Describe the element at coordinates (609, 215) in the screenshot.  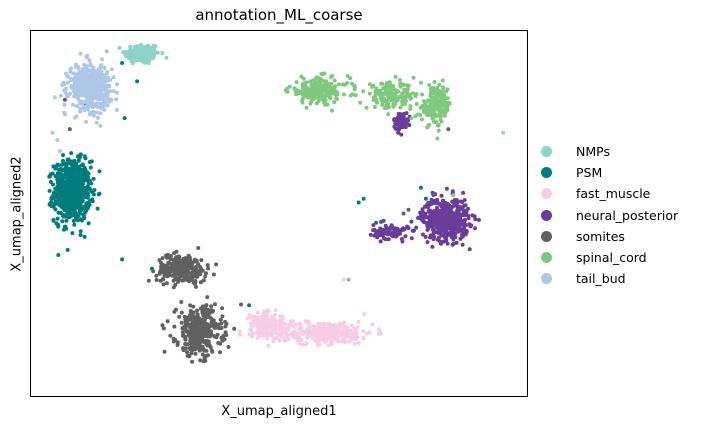
I see `legend-item-neural-posterior: neural_posterior` at that location.